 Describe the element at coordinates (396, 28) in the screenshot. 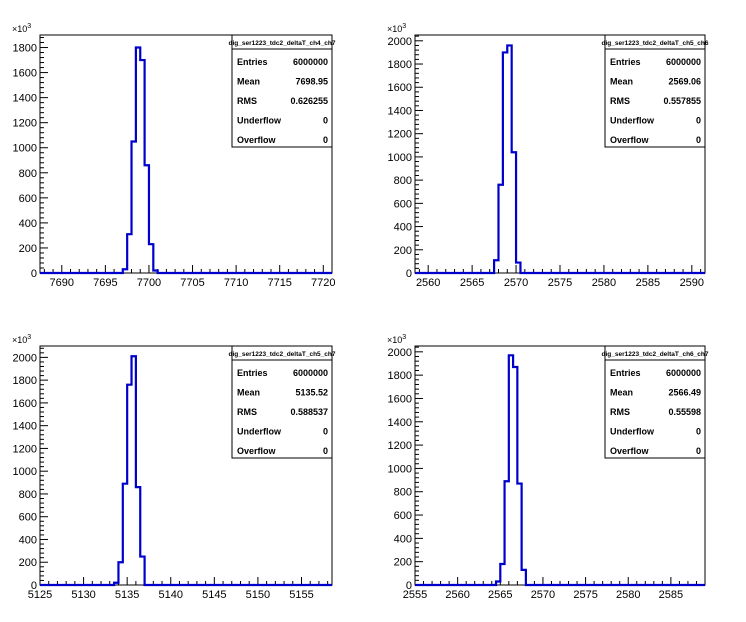

I see `y-exponent-label: ×10³` at that location.